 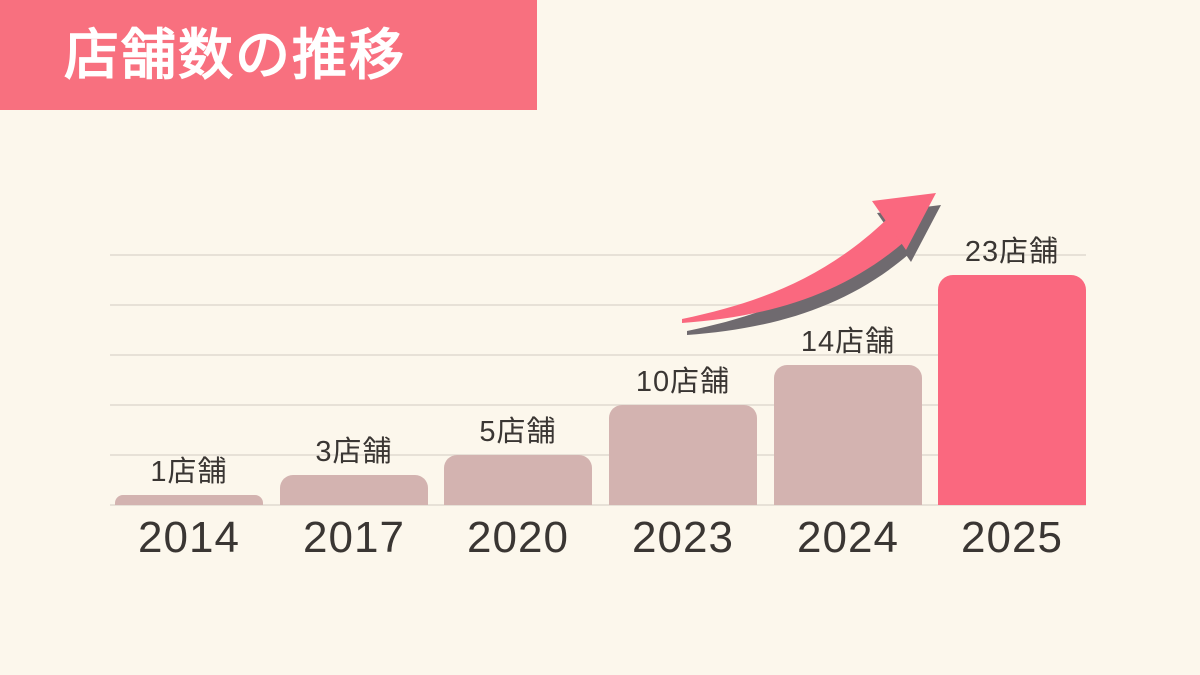 What do you see at coordinates (518, 537) in the screenshot?
I see `axis-label-2020: 2020` at bounding box center [518, 537].